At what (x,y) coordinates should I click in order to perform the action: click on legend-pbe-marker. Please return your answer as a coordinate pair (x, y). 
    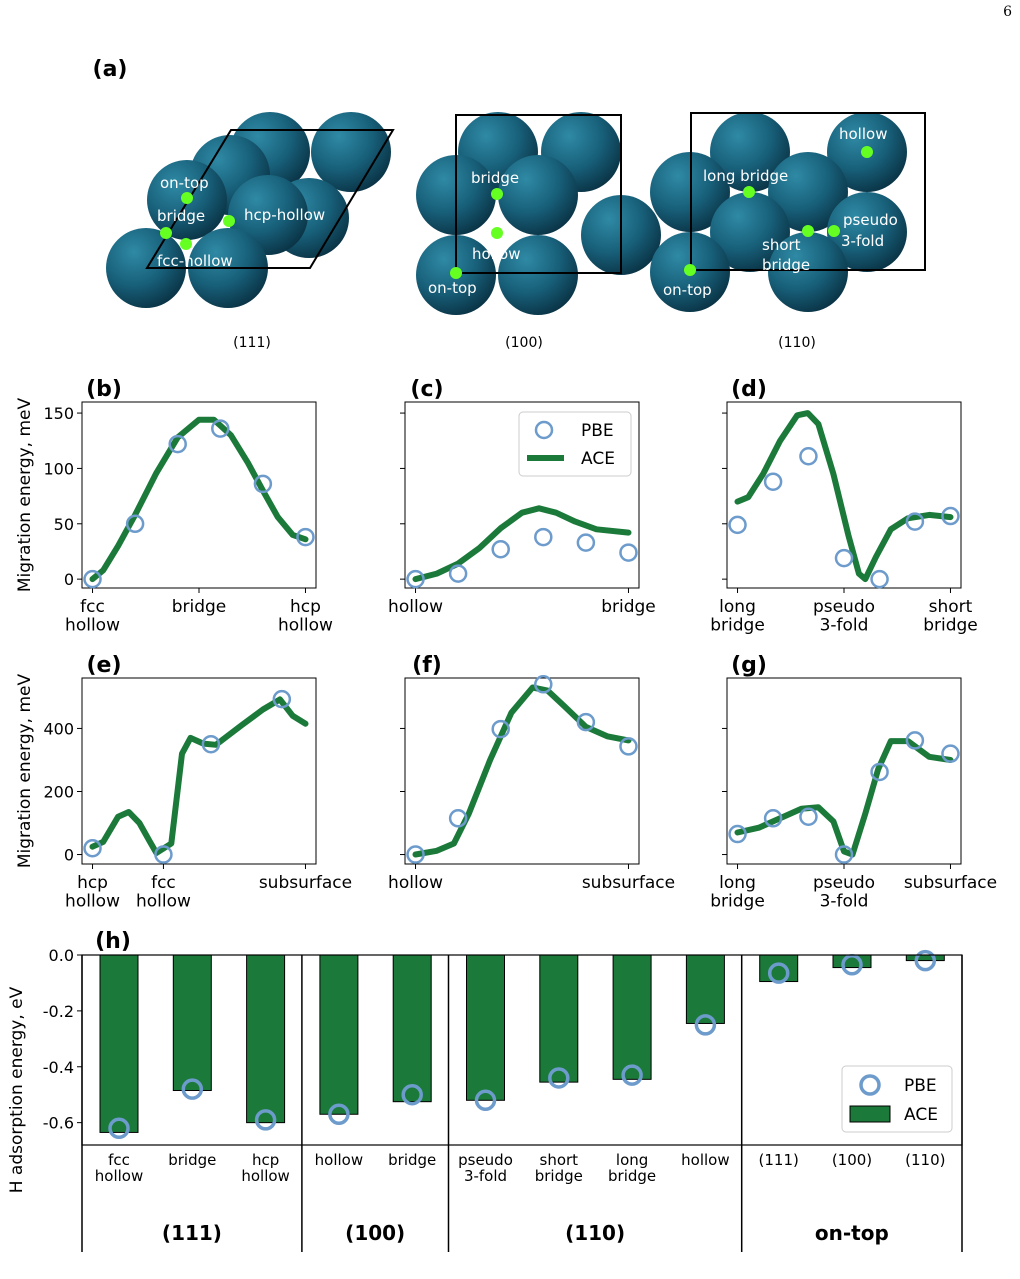
    Looking at the image, I should click on (544, 430).